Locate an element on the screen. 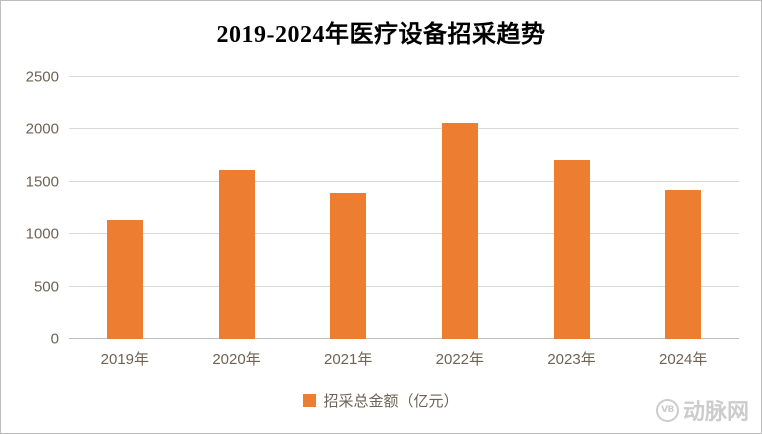  legend-label: 招采总金额（亿元） is located at coordinates (391, 401).